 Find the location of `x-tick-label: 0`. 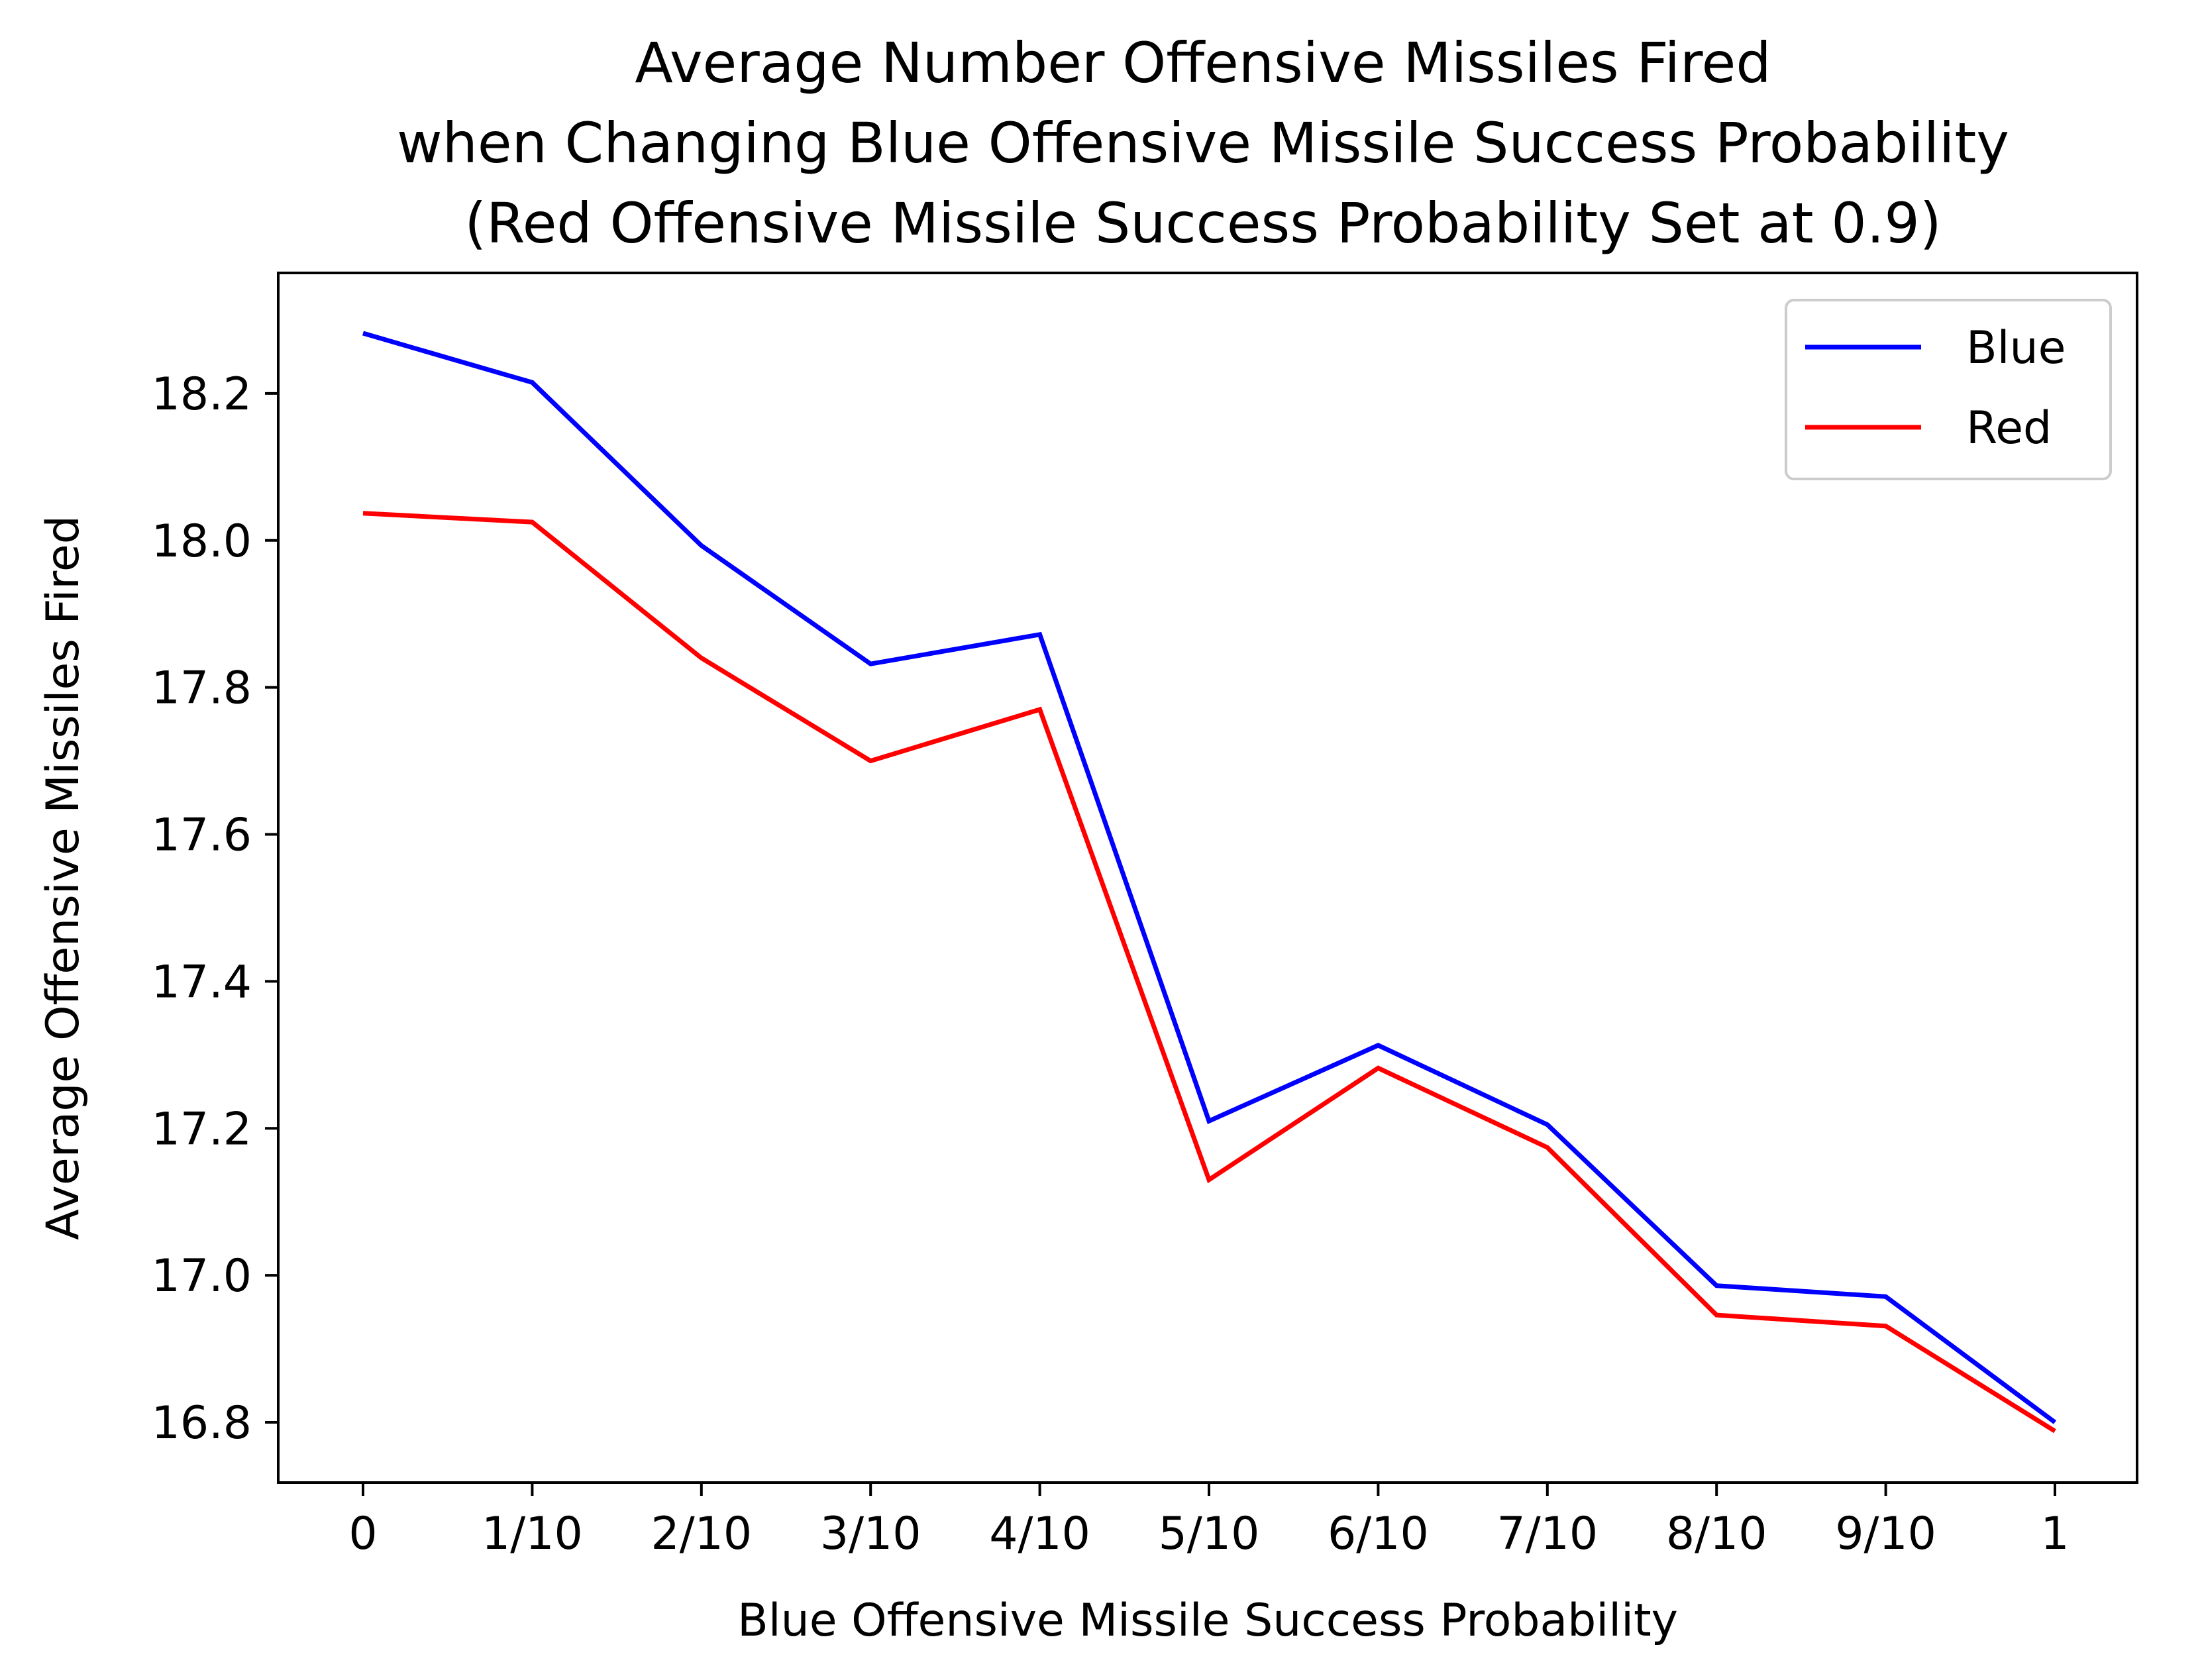

x-tick-label: 0 is located at coordinates (362, 1534).